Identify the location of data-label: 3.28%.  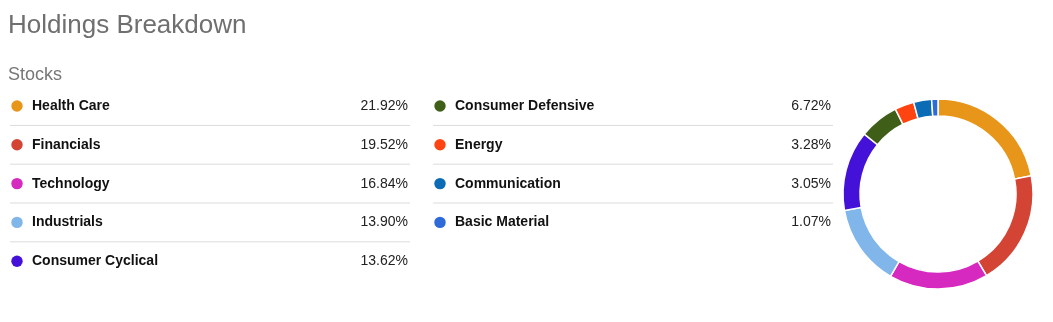
(811, 143).